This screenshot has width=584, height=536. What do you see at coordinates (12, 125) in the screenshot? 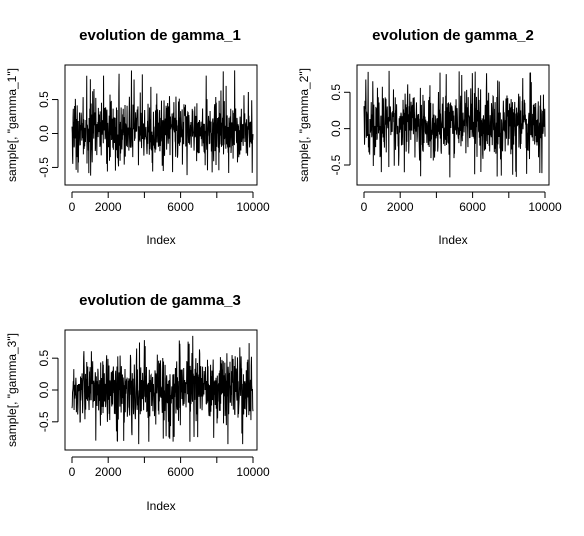
I see `y-axis-label: sample[, "gamma_1"]` at bounding box center [12, 125].